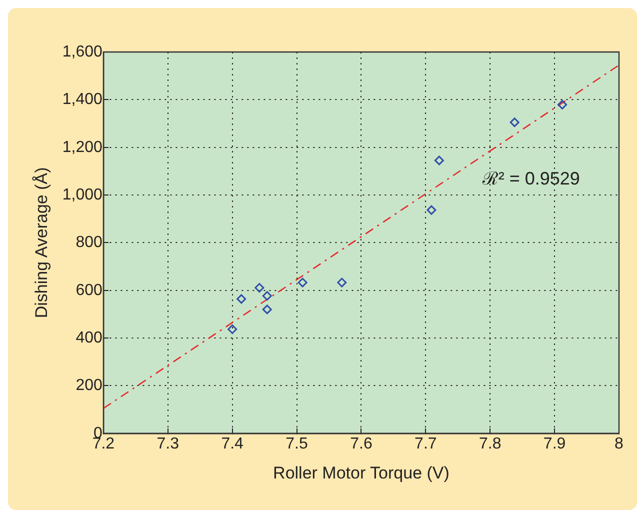 The height and width of the screenshot is (510, 637). I want to click on x-axis-title: Roller Motor Torque (V), so click(361, 472).